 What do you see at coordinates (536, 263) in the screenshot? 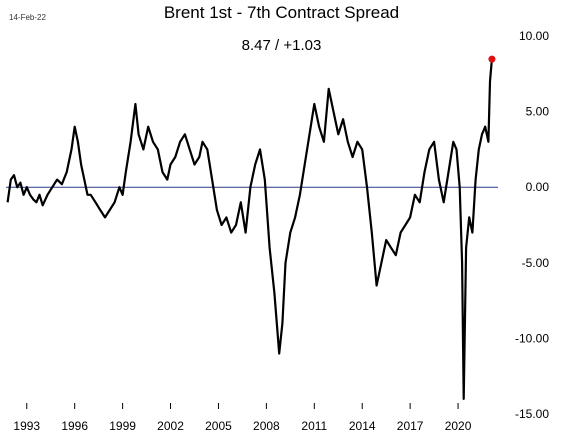
I see `y-tick-label: -5.00` at bounding box center [536, 263].